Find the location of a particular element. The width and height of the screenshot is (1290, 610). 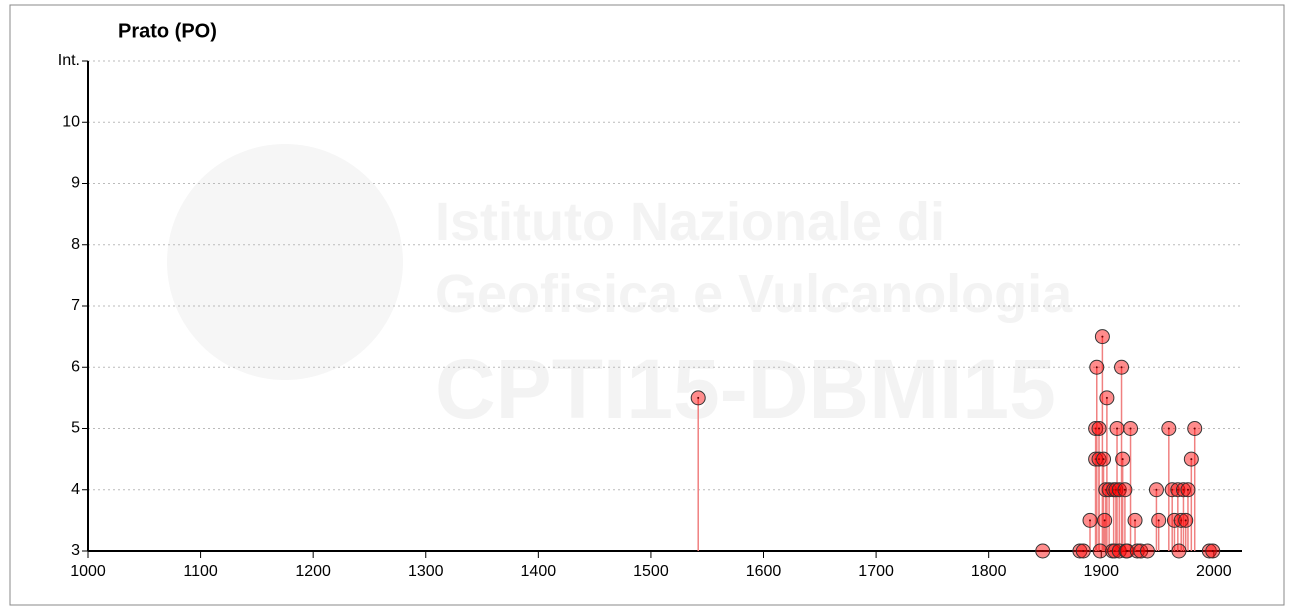

y-tick-label: Int. is located at coordinates (69, 60).